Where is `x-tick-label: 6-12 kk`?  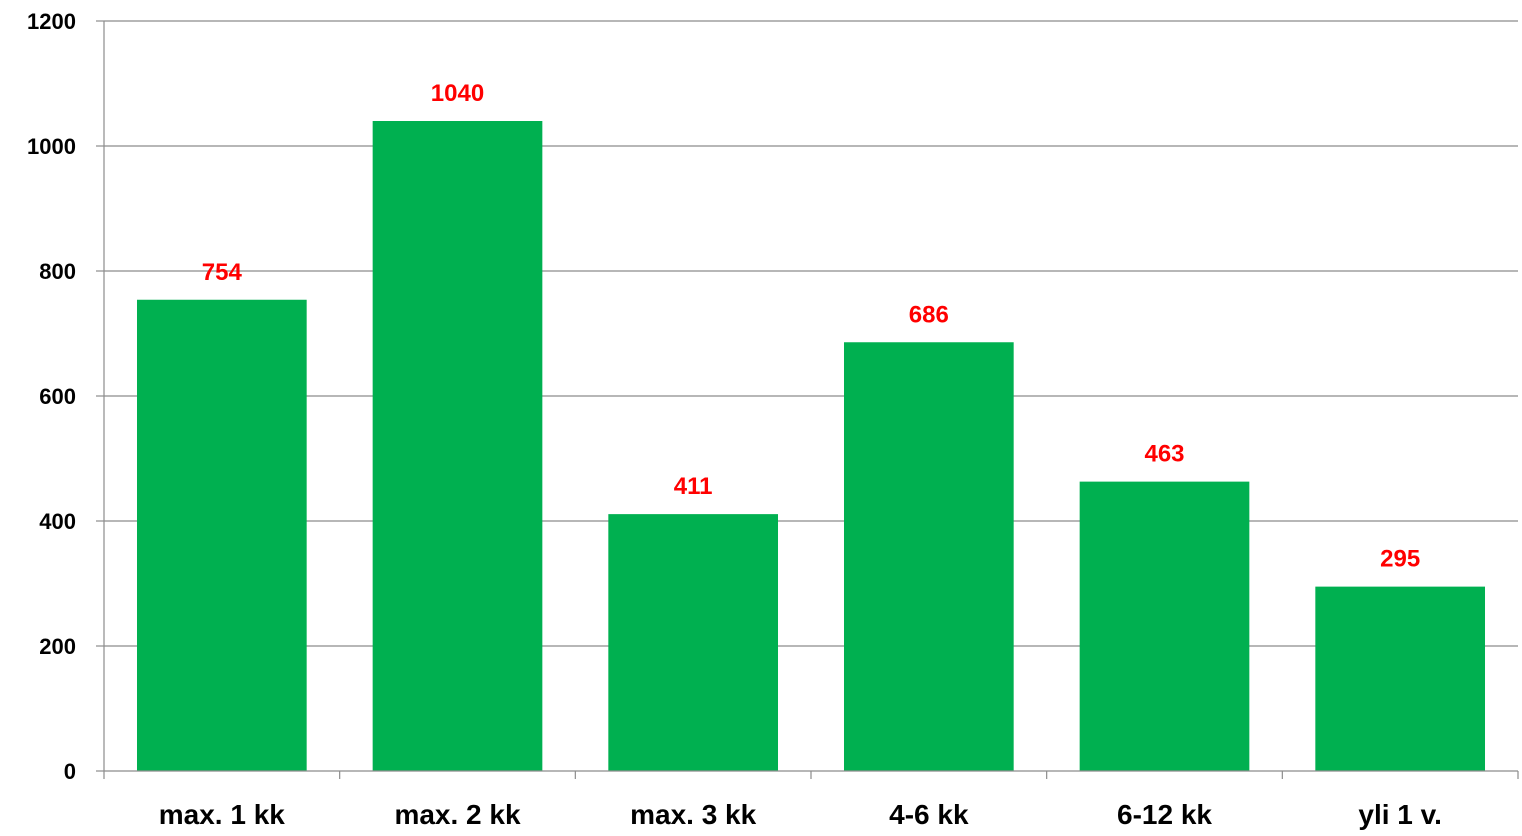
x-tick-label: 6-12 kk is located at coordinates (1164, 814).